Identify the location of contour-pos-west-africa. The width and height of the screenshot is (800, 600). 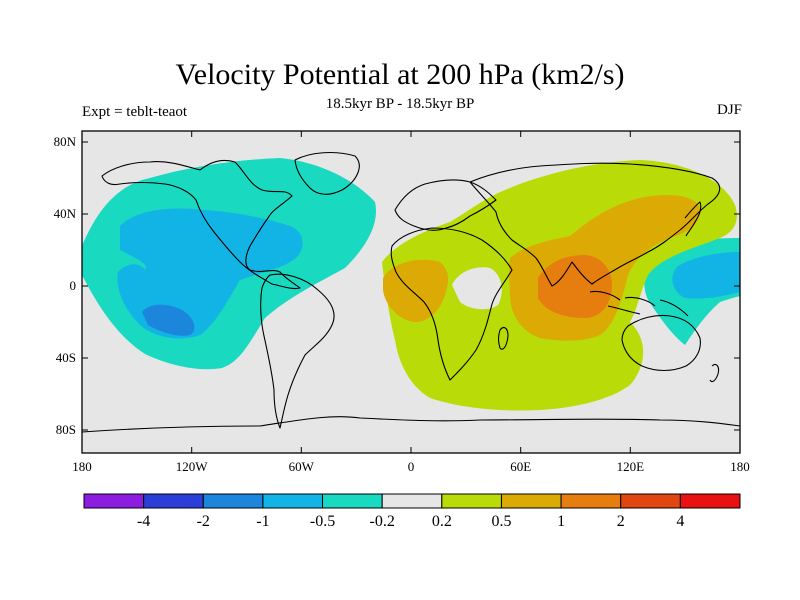
(416, 290).